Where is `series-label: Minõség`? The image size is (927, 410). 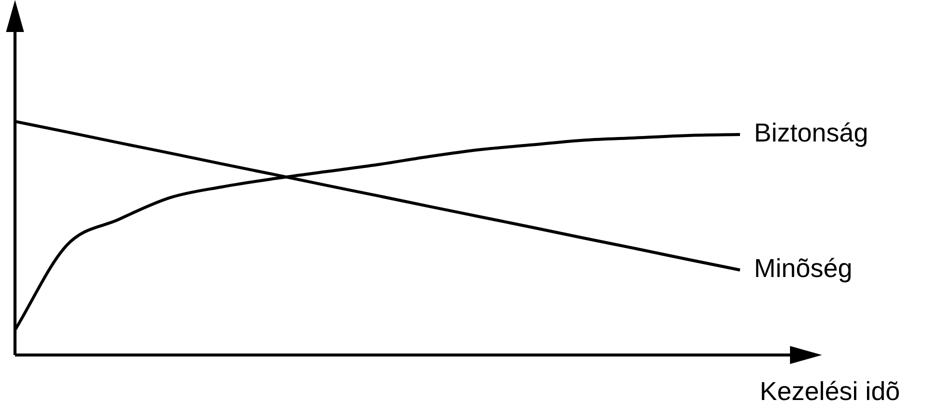 series-label: Minõség is located at coordinates (803, 268).